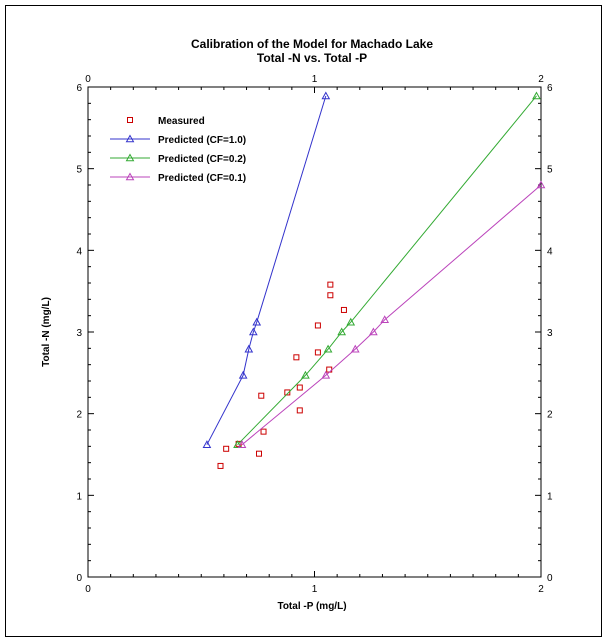  Describe the element at coordinates (550, 578) in the screenshot. I see `y-tick-label-right: 0` at that location.